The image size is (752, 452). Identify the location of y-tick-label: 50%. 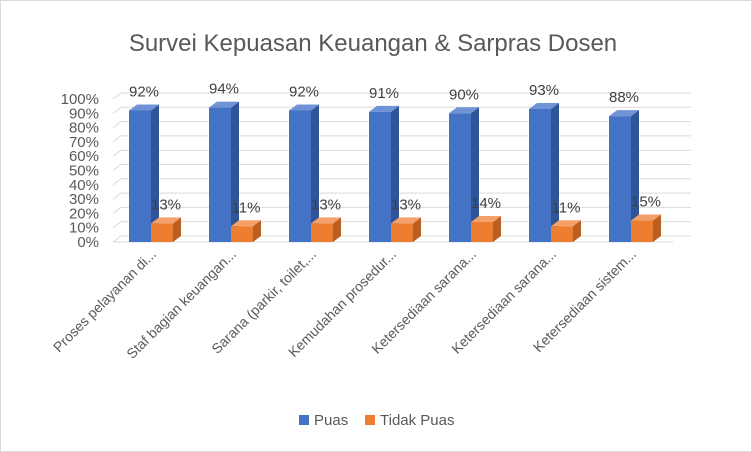
(84, 171).